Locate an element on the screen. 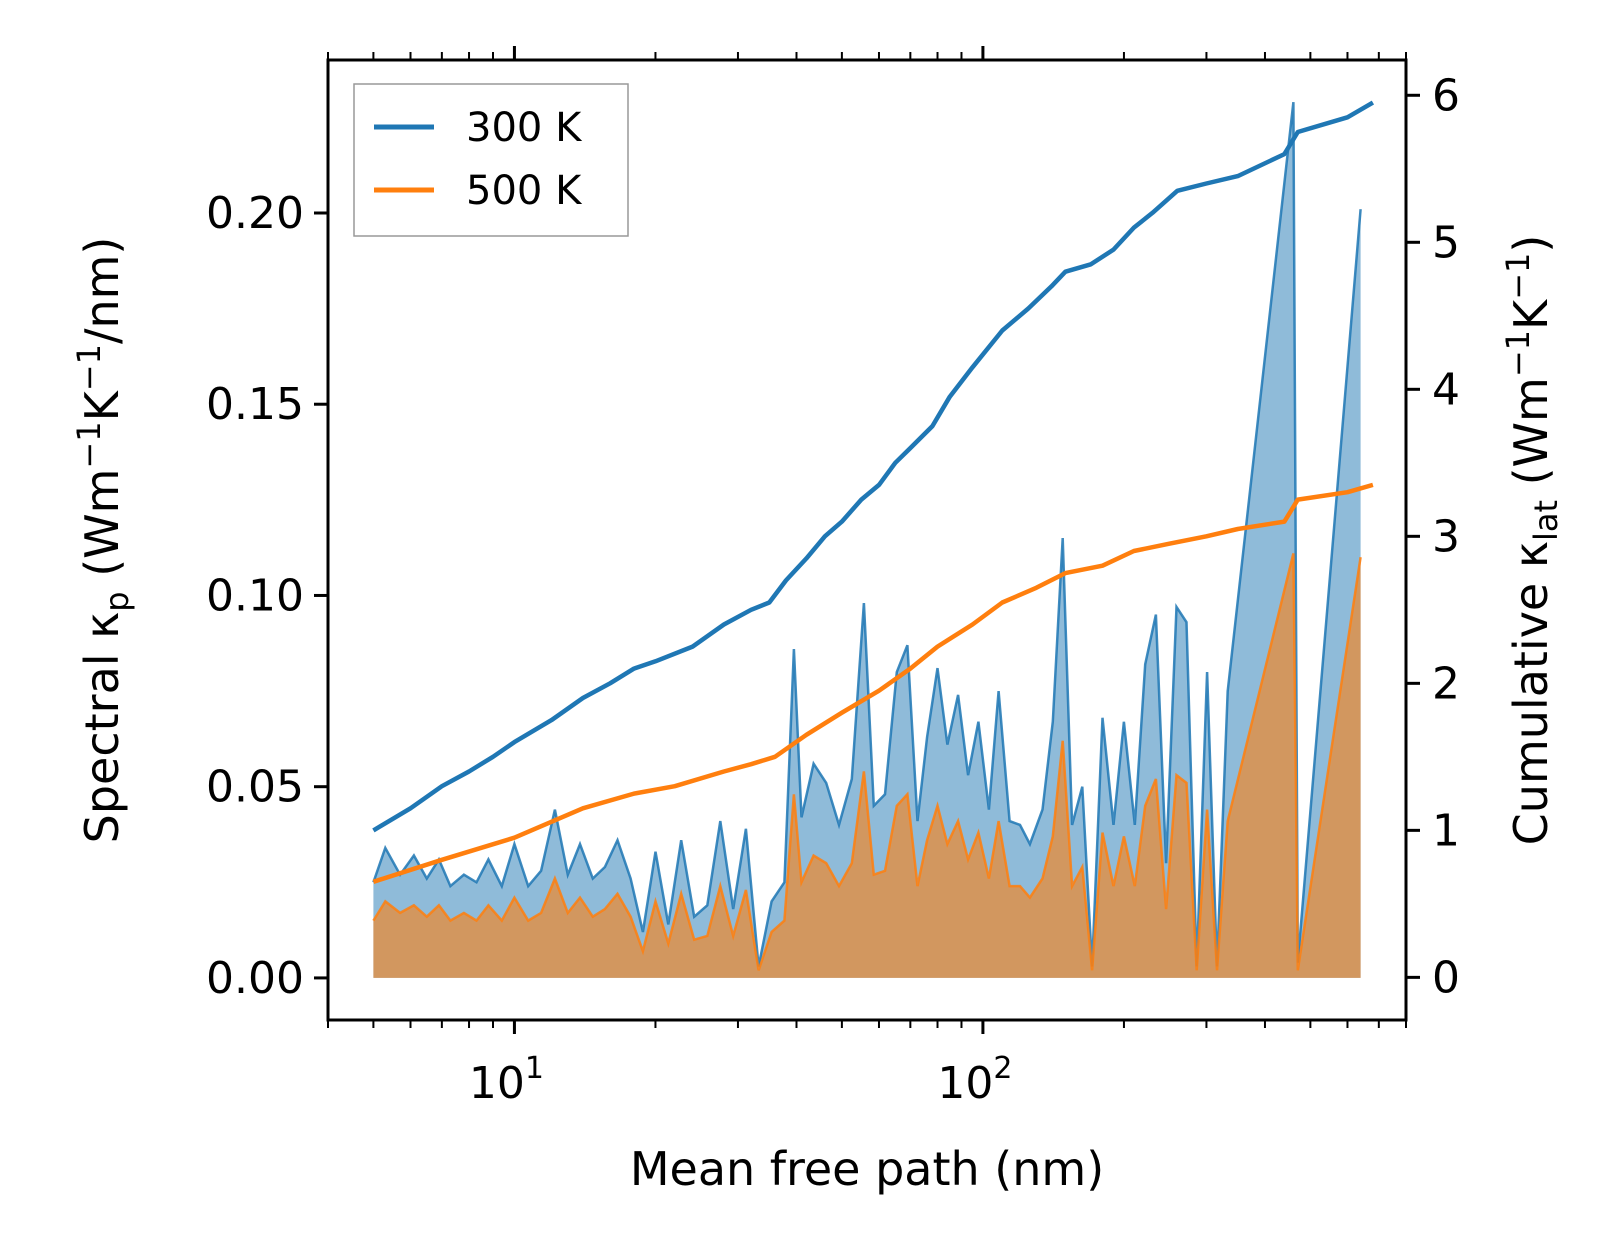 This screenshot has height=1254, width=1623. legend-label-300k: 300 K is located at coordinates (524, 128).